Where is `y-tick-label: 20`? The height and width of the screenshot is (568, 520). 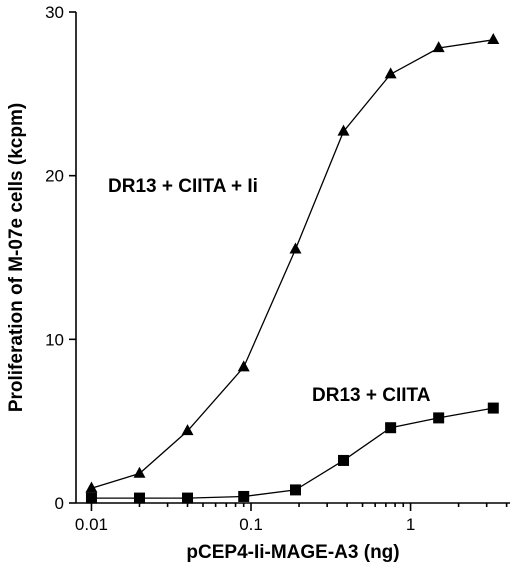 y-tick-label: 20 is located at coordinates (54, 176).